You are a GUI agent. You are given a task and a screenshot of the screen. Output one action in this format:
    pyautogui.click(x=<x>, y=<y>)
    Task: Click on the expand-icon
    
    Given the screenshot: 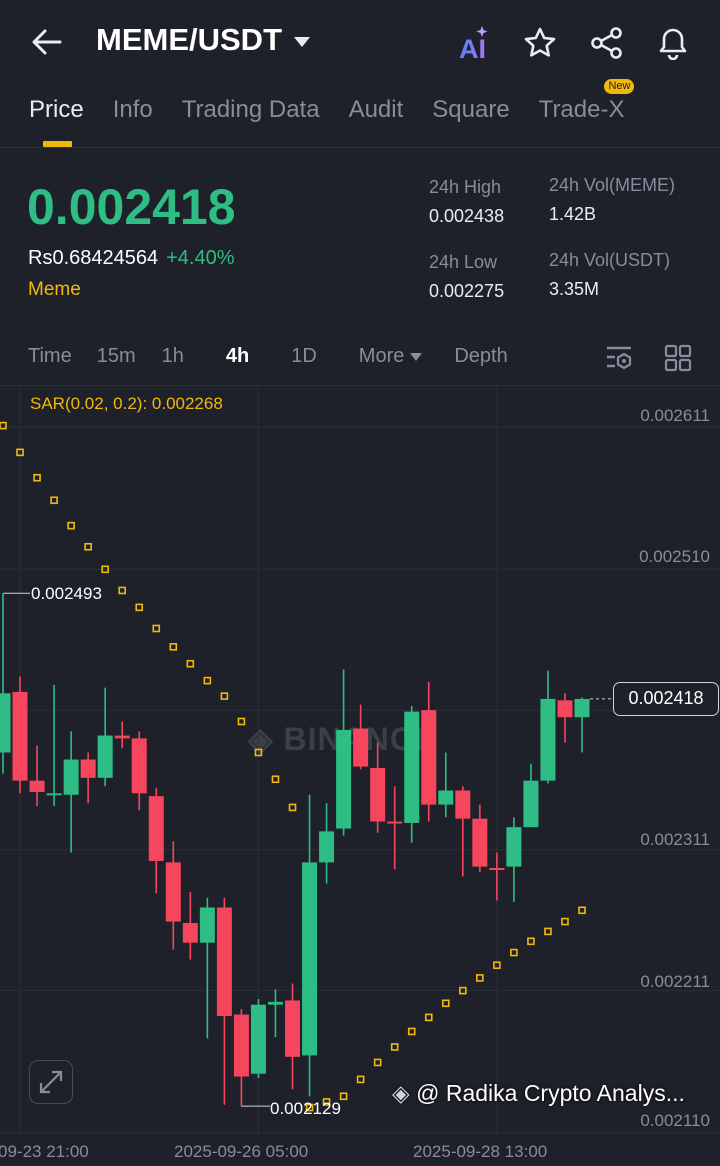 What is the action you would take?
    pyautogui.click(x=51, y=1082)
    